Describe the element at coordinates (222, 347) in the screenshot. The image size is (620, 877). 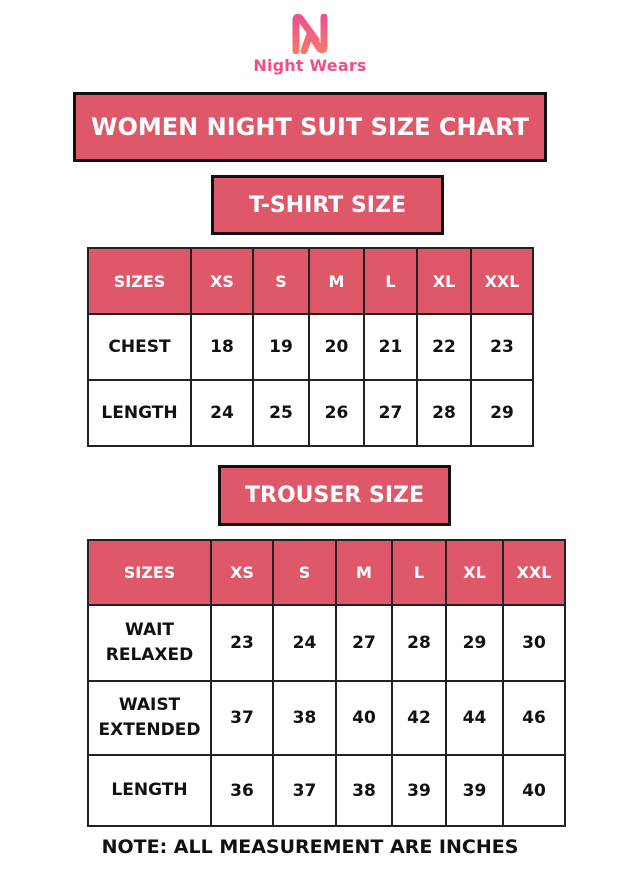
I see `cell: 18` at that location.